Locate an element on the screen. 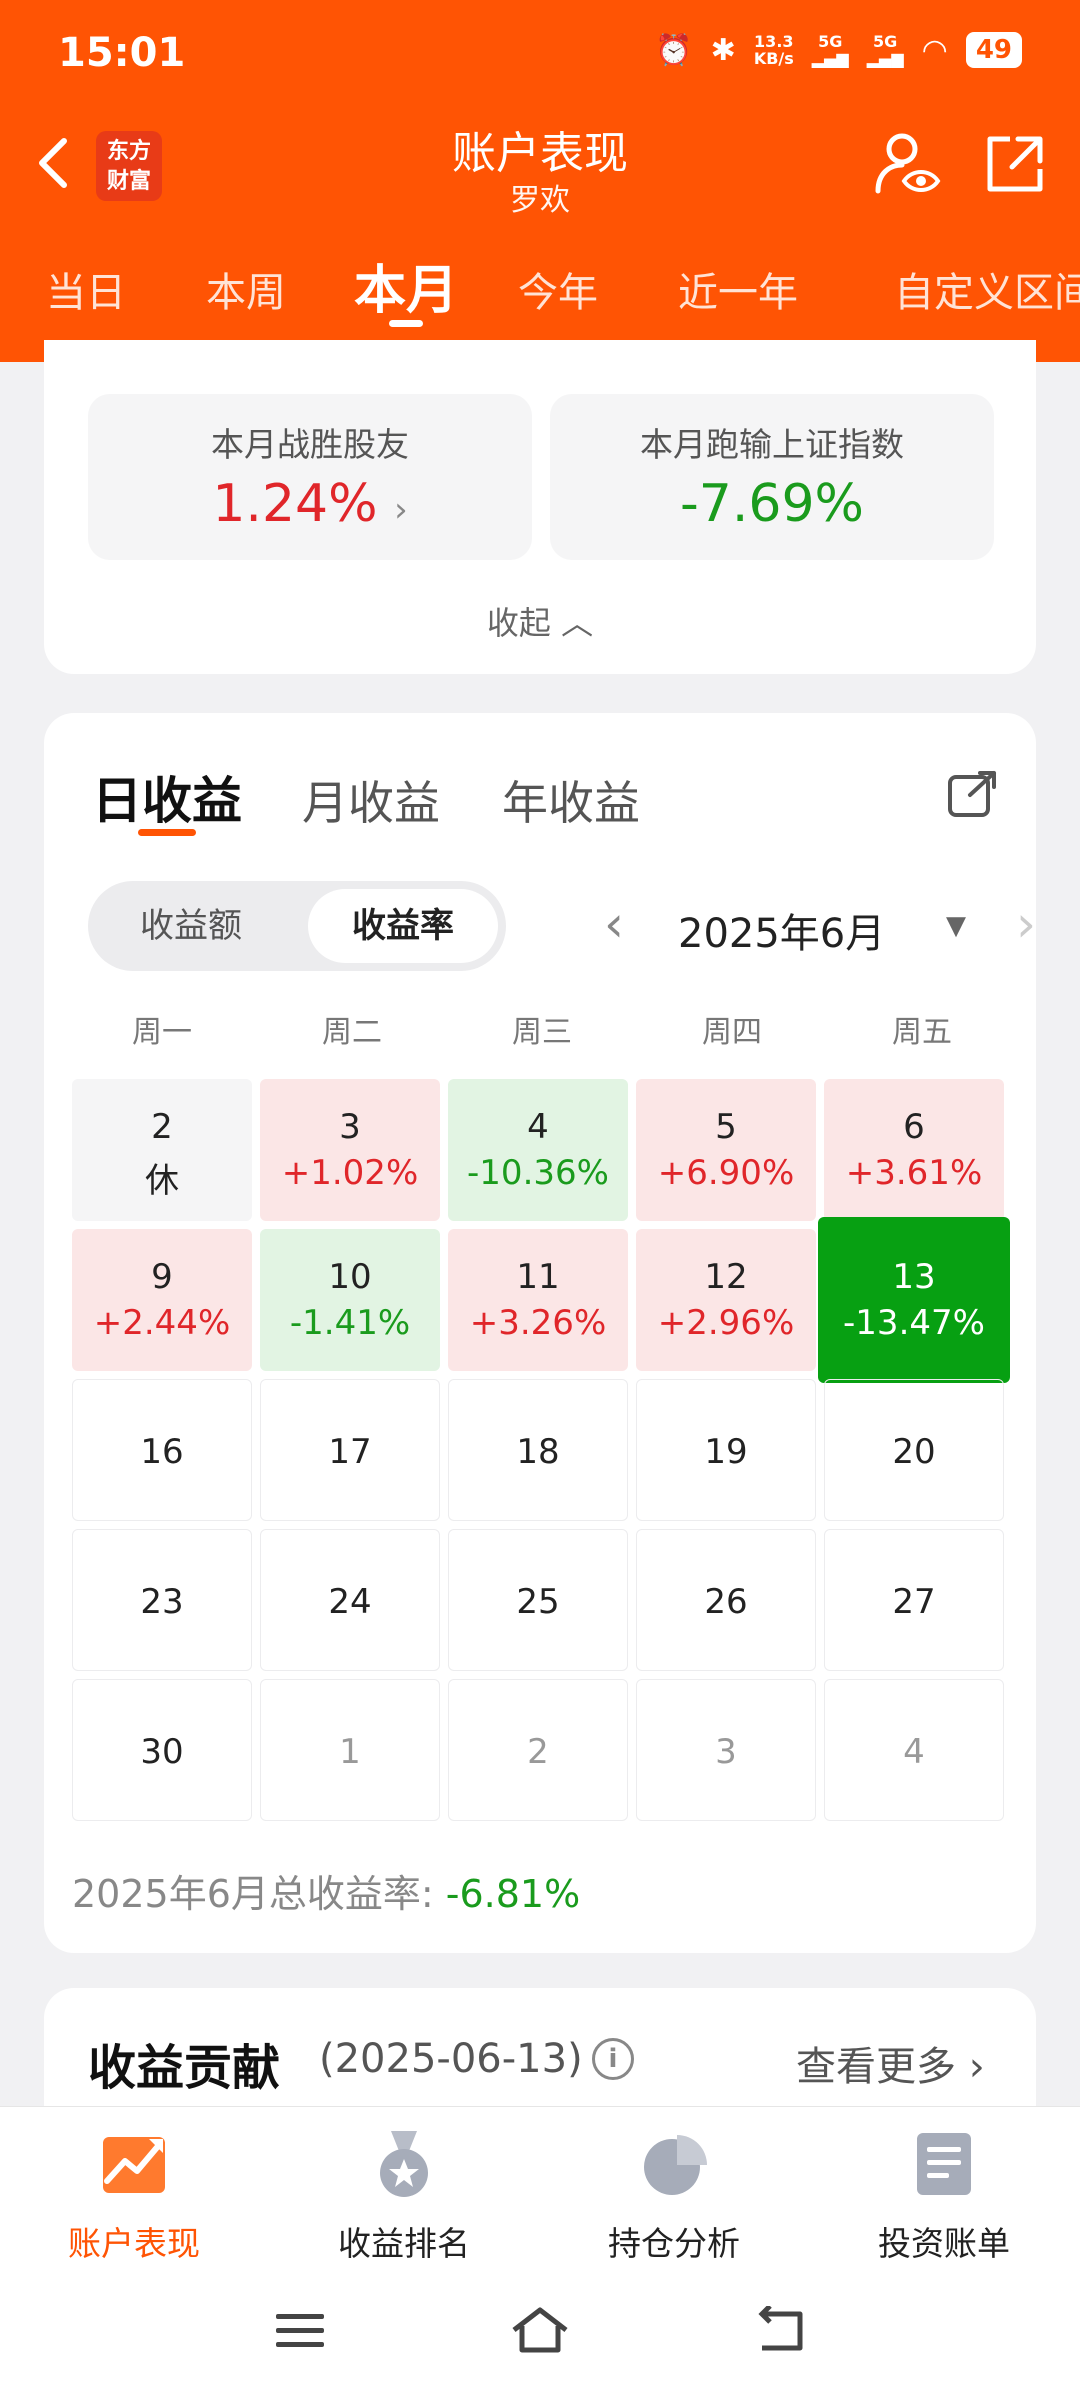 The width and height of the screenshot is (1080, 2400). month-total-label: 2025年6月总收益率: is located at coordinates (253, 1894).